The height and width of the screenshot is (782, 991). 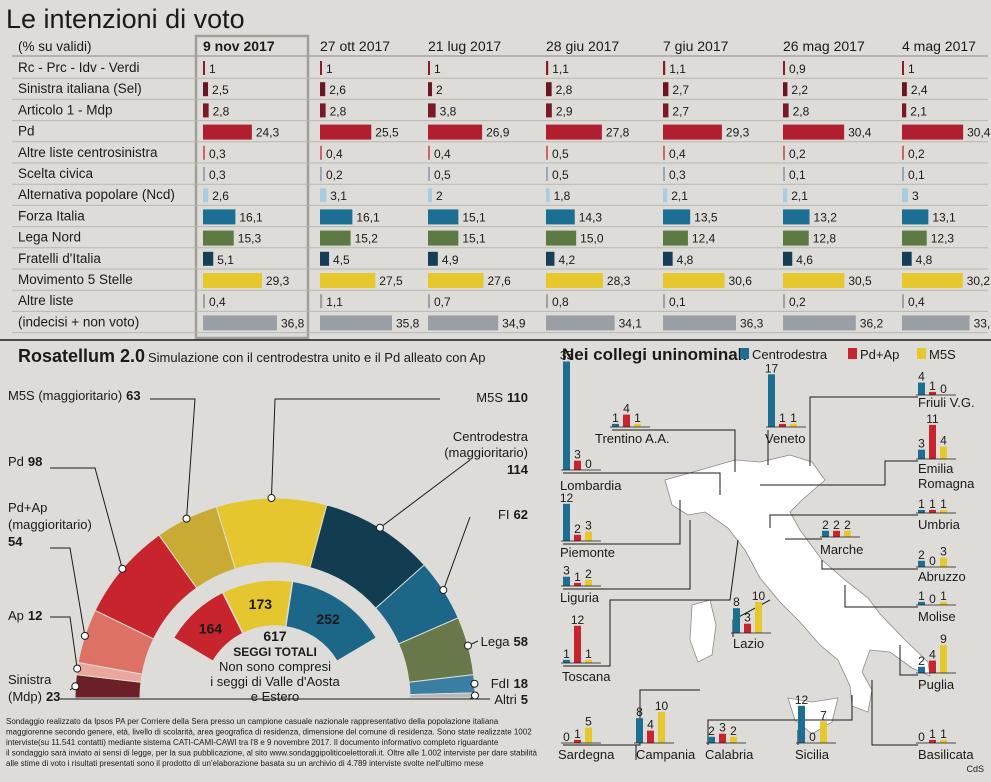 What do you see at coordinates (448, 111) in the screenshot?
I see `vote-value: 3,8` at bounding box center [448, 111].